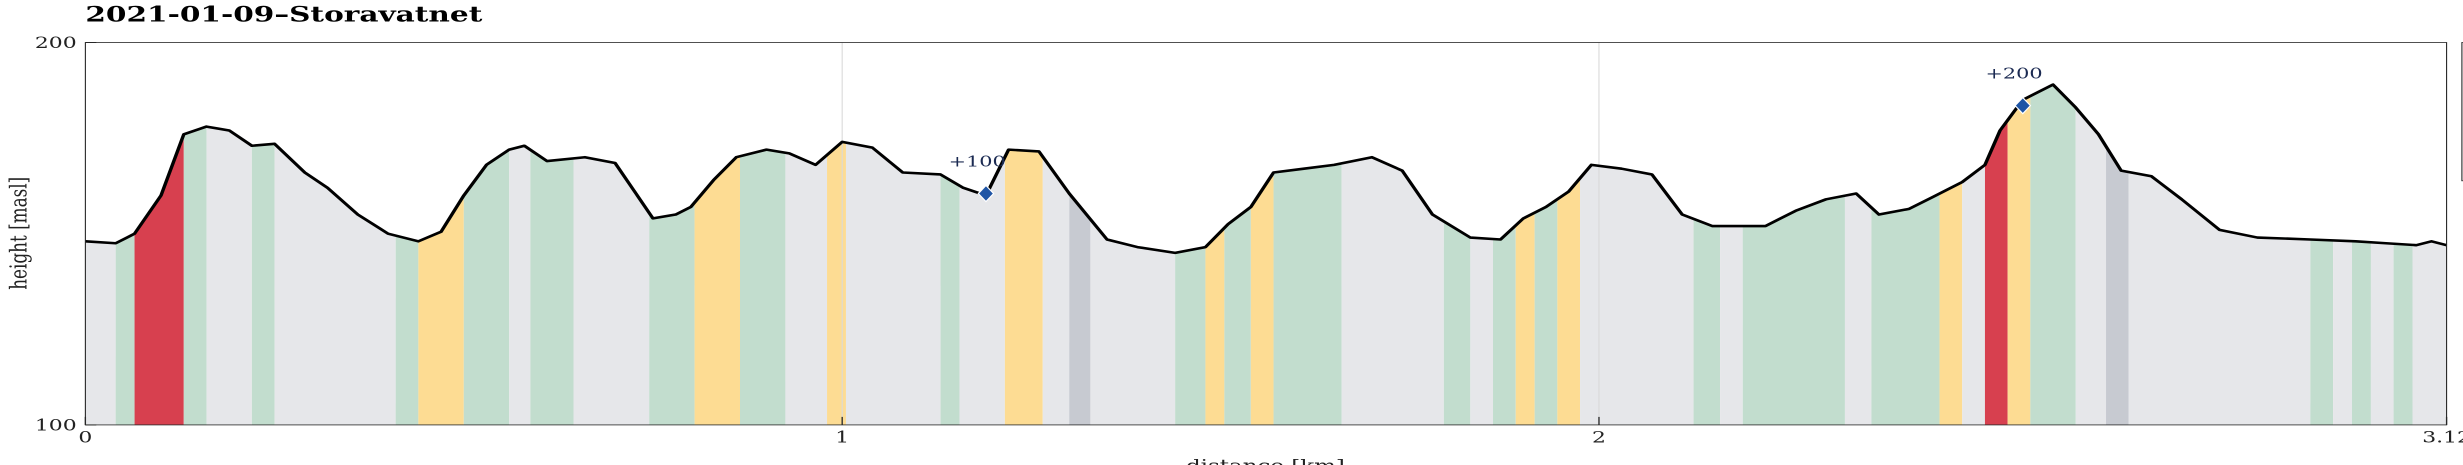  I want to click on y-tick-labels: 100 200, so click(56, 234).